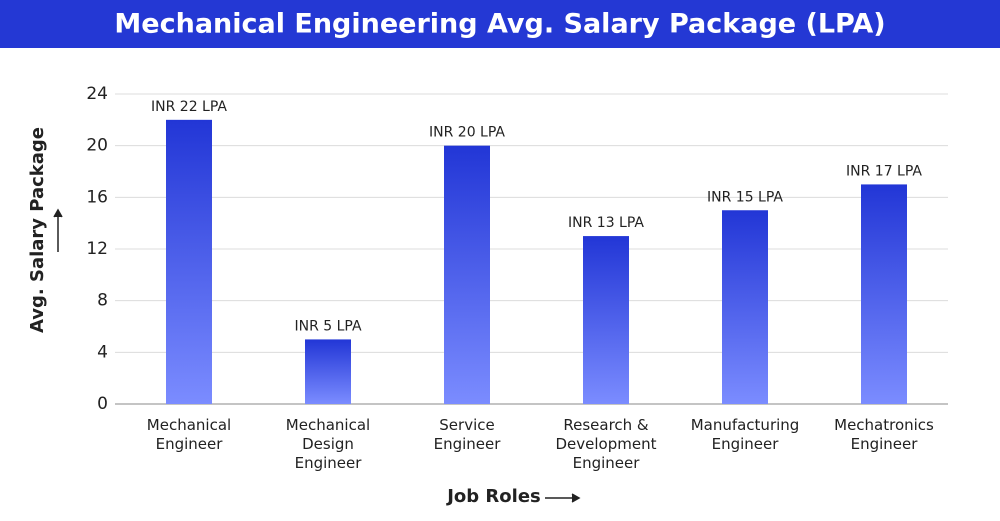  Describe the element at coordinates (189, 107) in the screenshot. I see `value-label: INR 22 LPA` at that location.